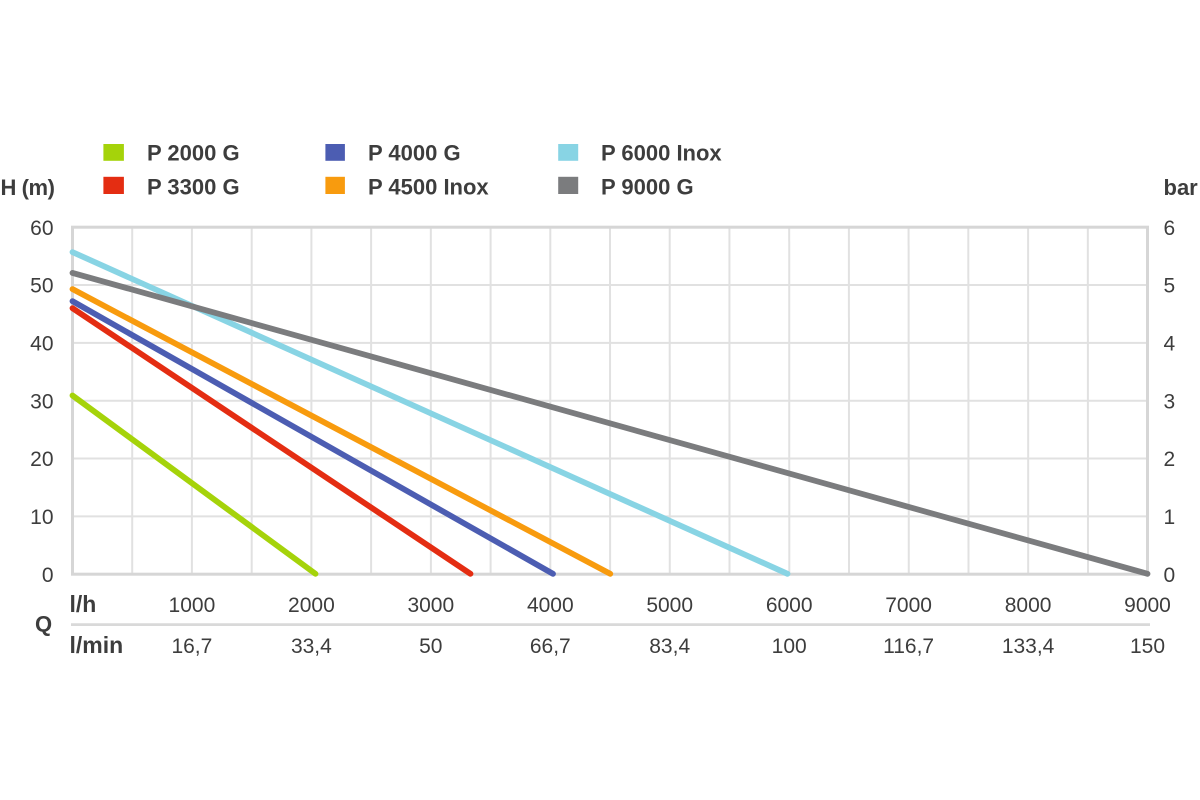 The width and height of the screenshot is (1200, 800). Describe the element at coordinates (1170, 228) in the screenshot. I see `svg-text: 6` at that location.